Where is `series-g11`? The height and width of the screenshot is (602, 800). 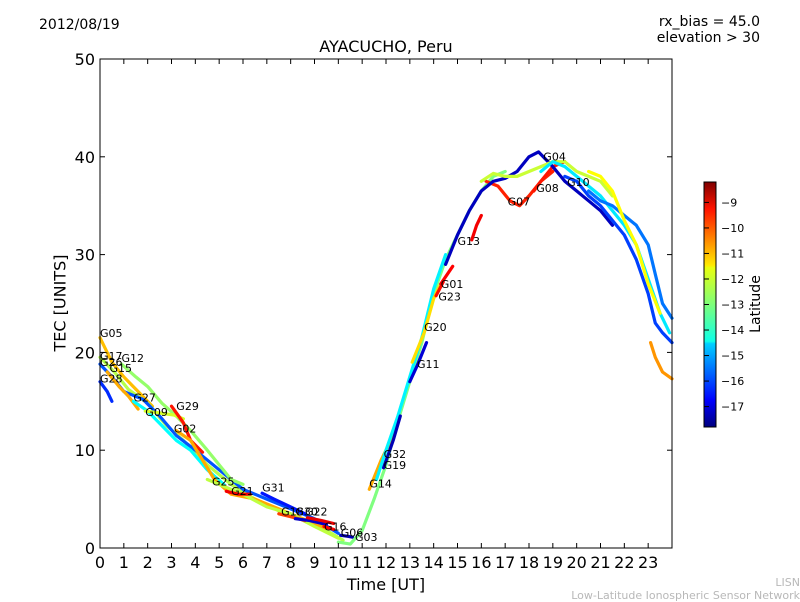
series-g11 is located at coordinates (418, 362).